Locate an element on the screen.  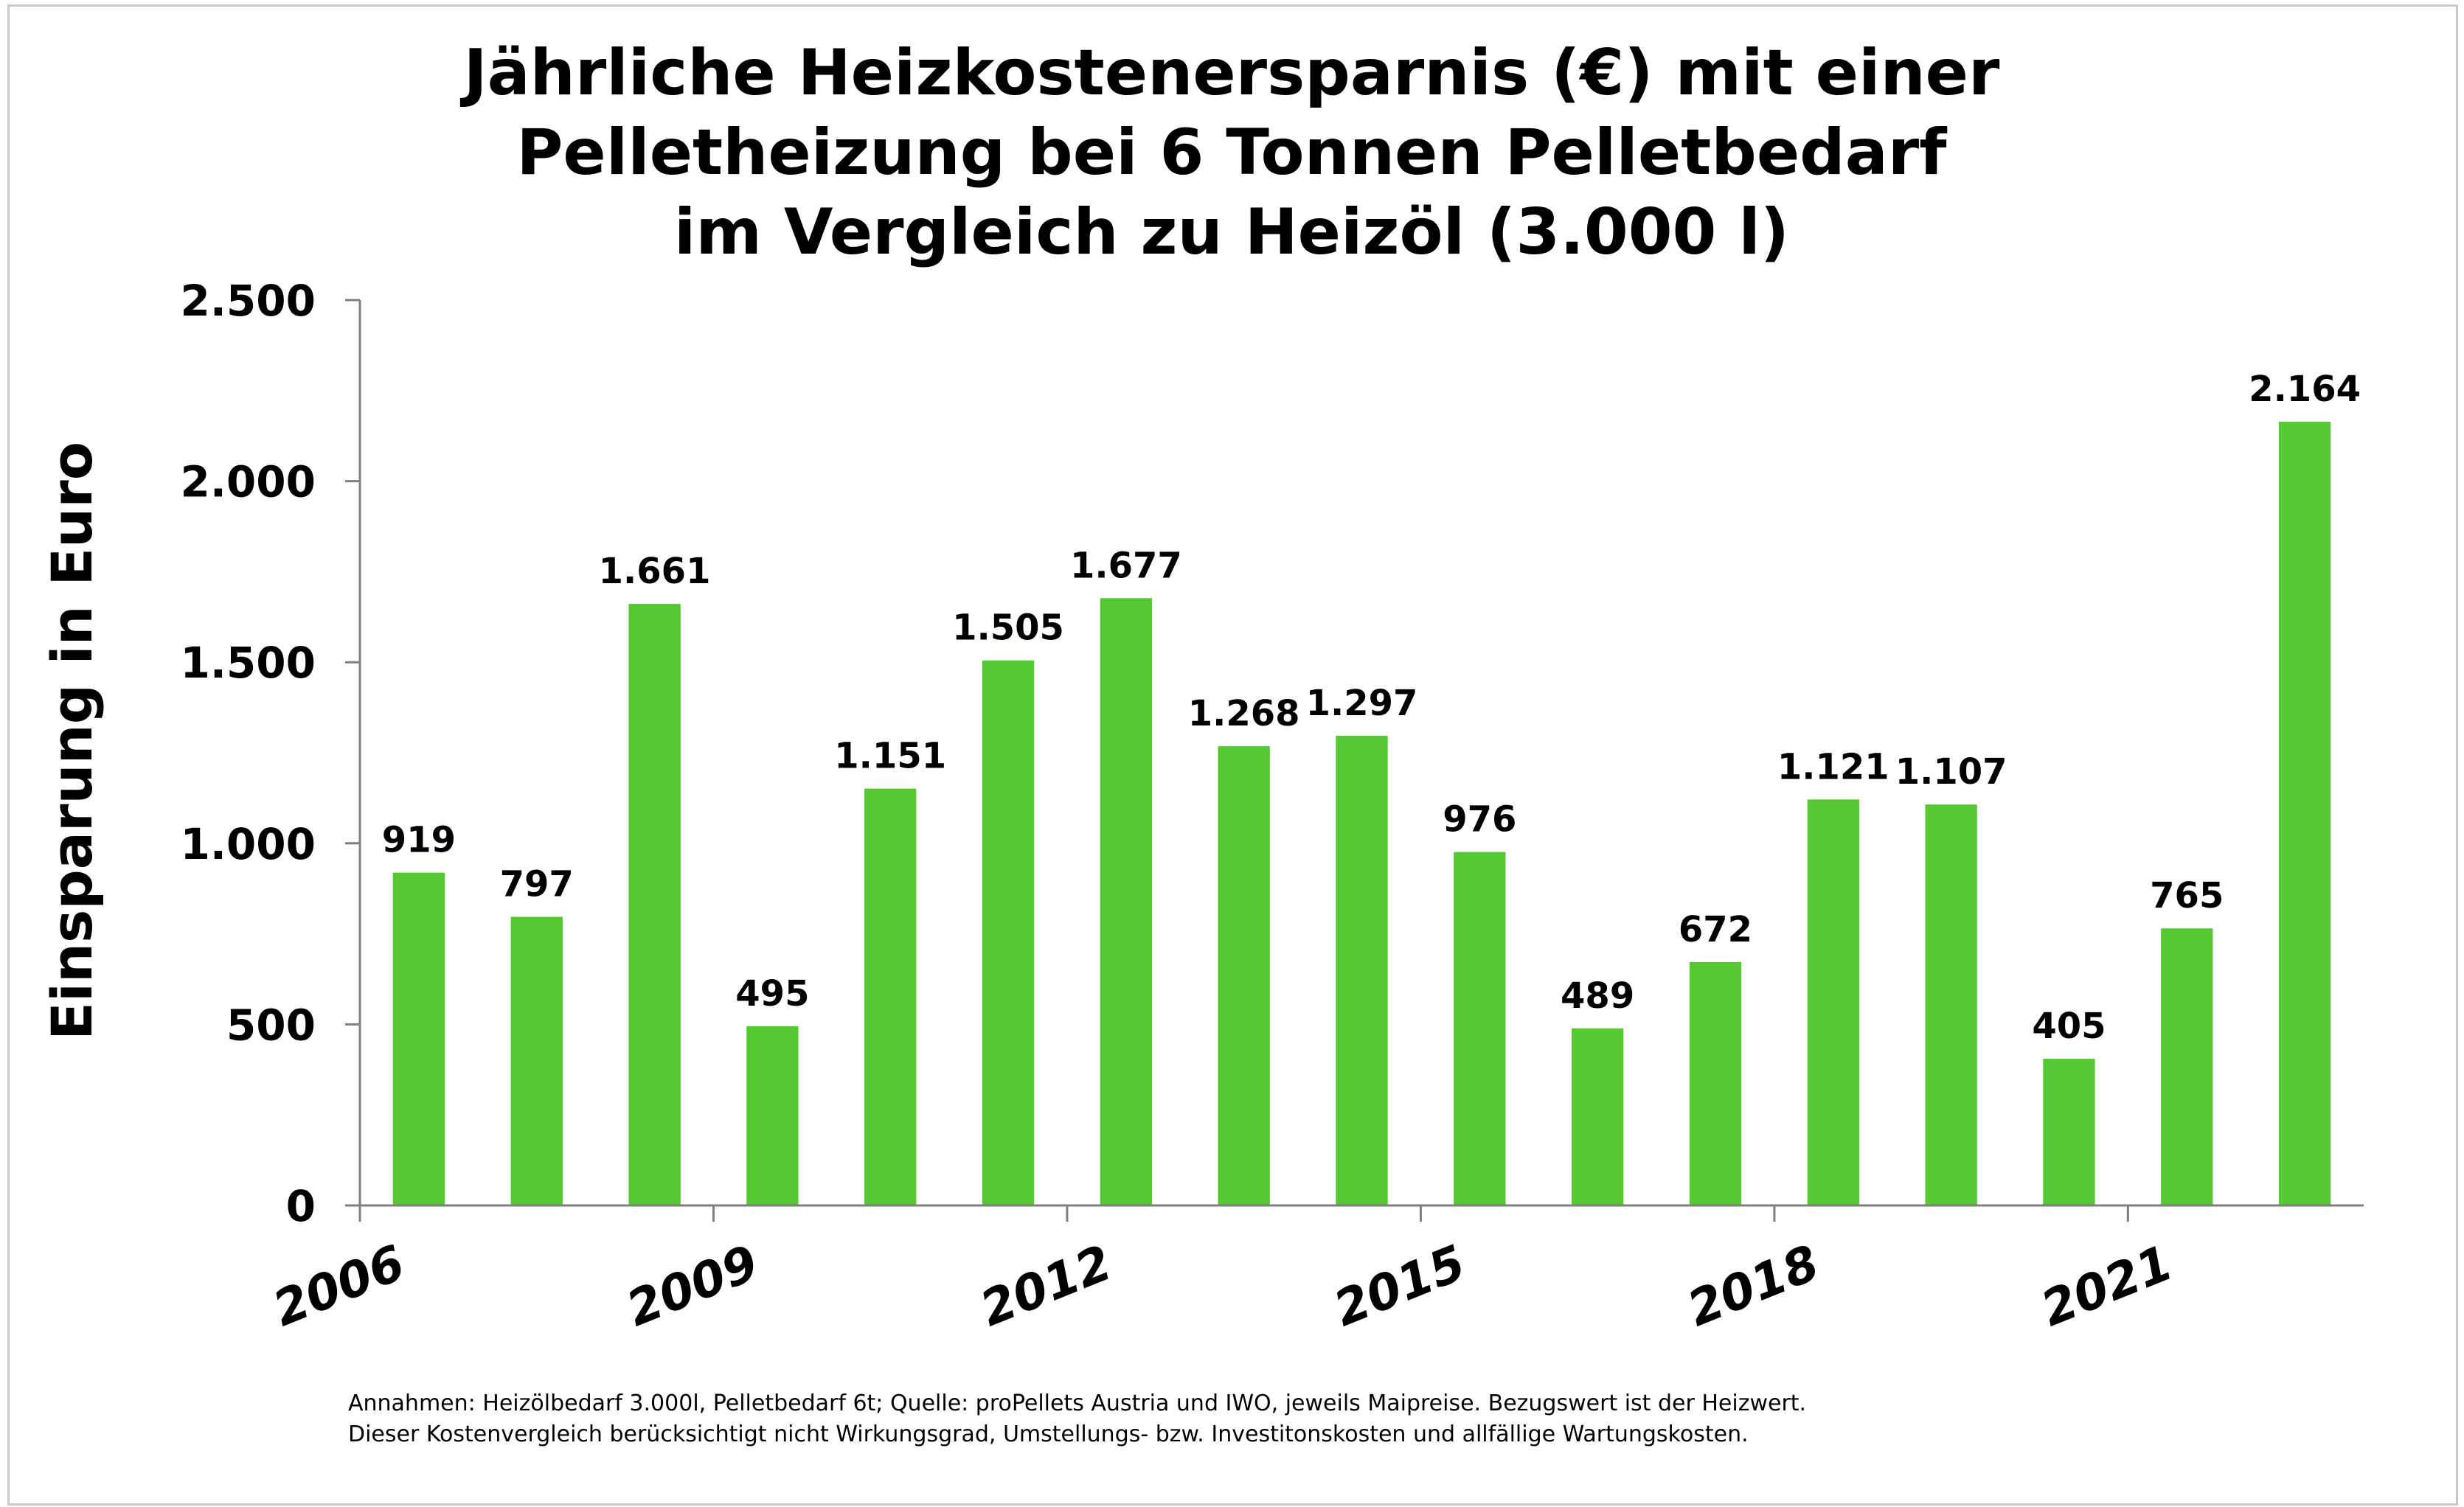
data-label-2016: 489 is located at coordinates (1598, 996).